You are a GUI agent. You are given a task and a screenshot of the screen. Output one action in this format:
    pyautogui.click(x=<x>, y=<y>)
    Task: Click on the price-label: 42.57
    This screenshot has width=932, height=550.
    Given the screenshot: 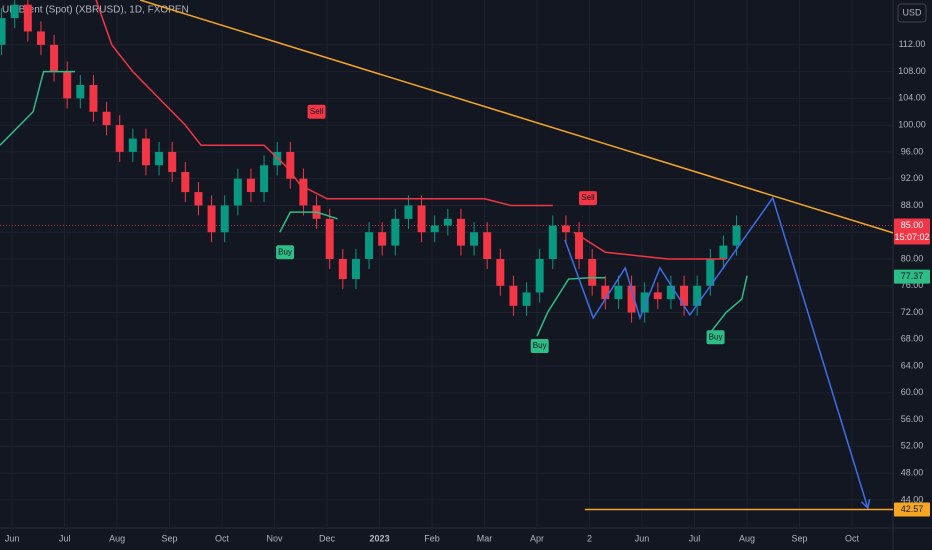 What is the action you would take?
    pyautogui.click(x=912, y=509)
    